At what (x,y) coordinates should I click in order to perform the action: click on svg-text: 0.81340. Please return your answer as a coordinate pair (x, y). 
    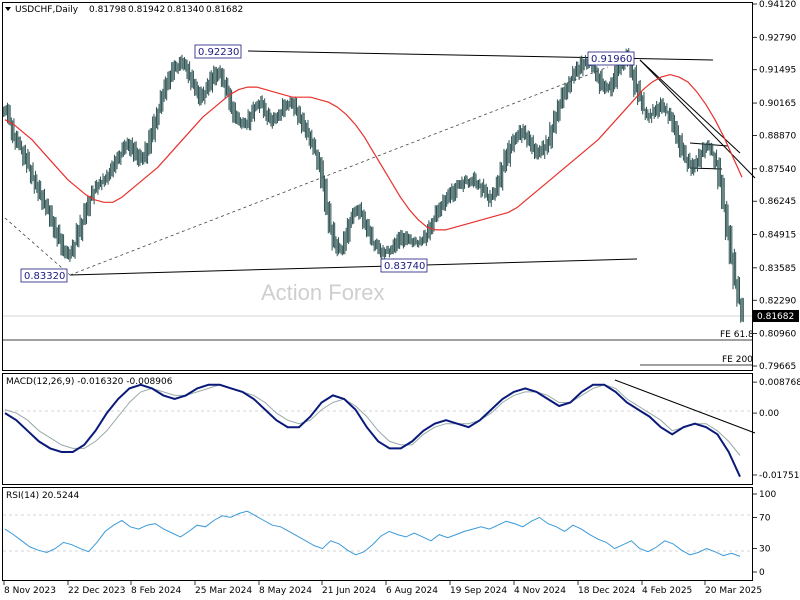
    Looking at the image, I should click on (185, 10).